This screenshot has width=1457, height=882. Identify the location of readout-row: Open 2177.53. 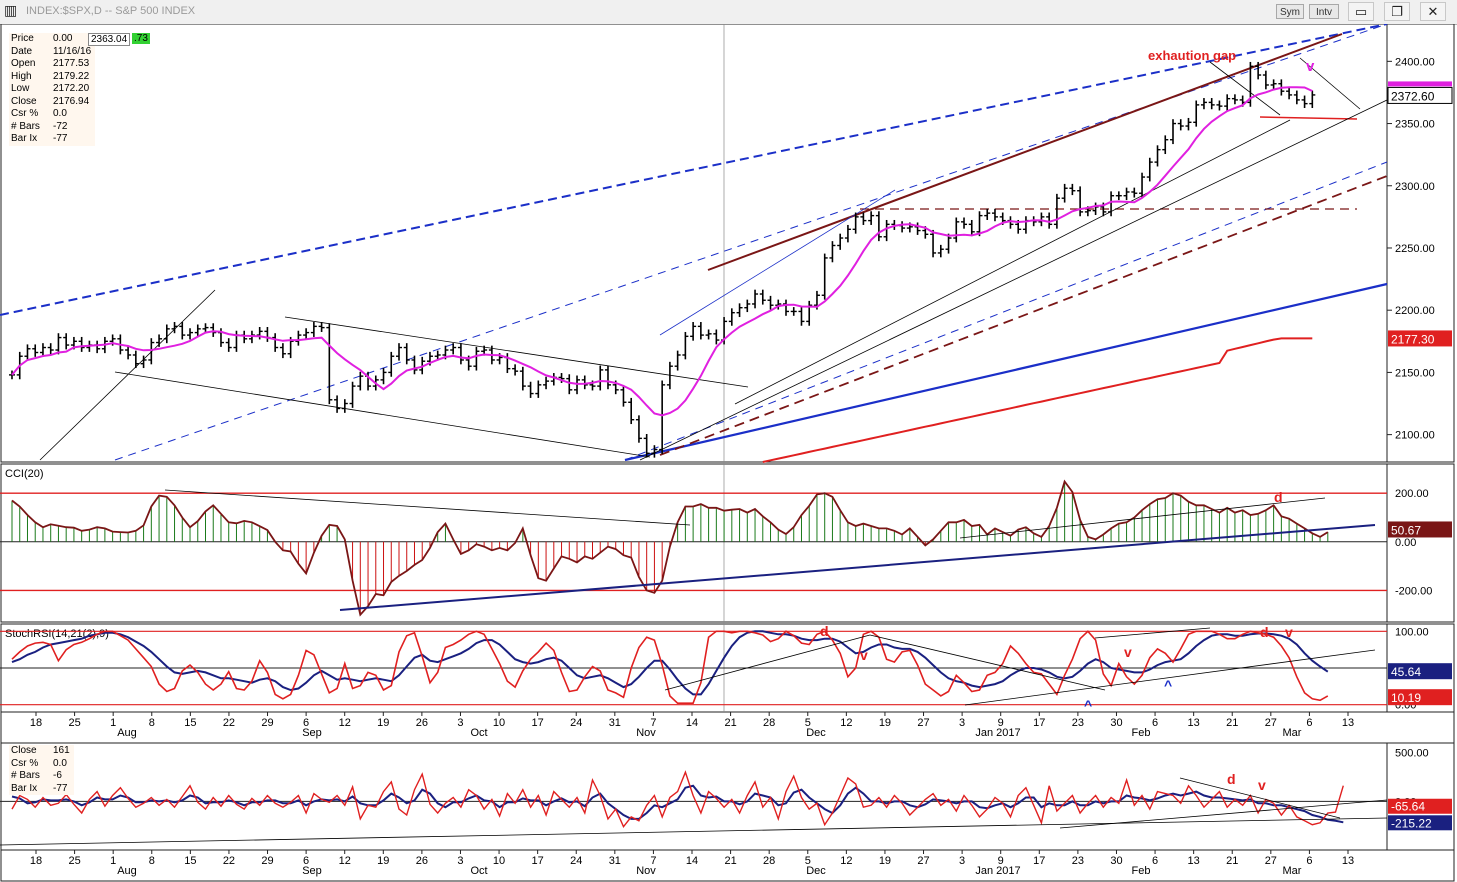
(51, 64).